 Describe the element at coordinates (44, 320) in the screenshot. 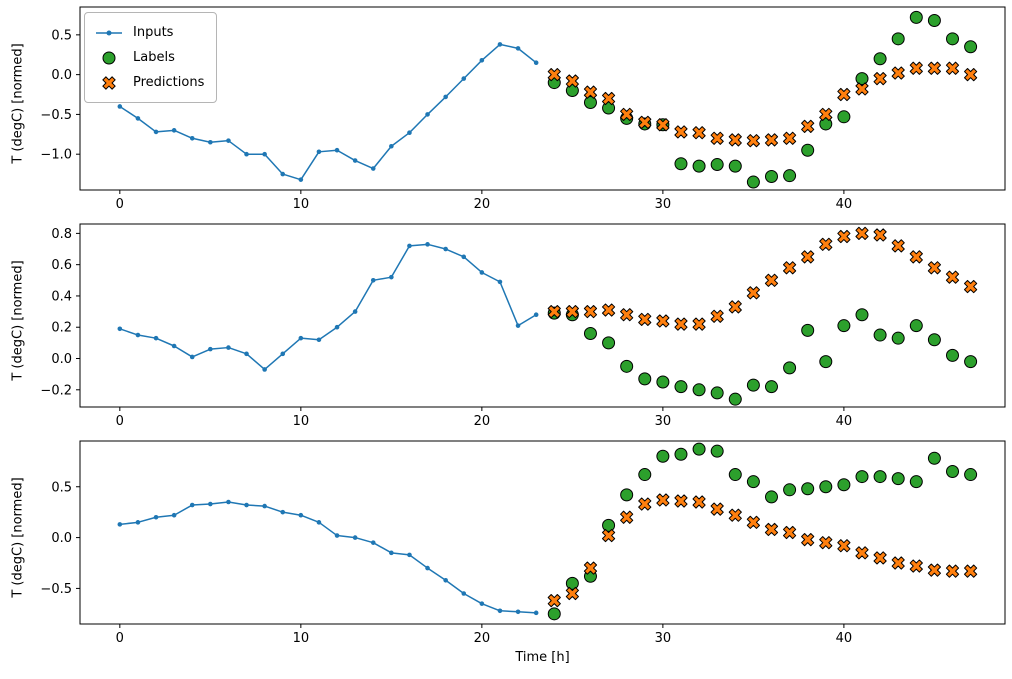

I see `ylabel-subplot-2: T (degC) [normed]` at that location.